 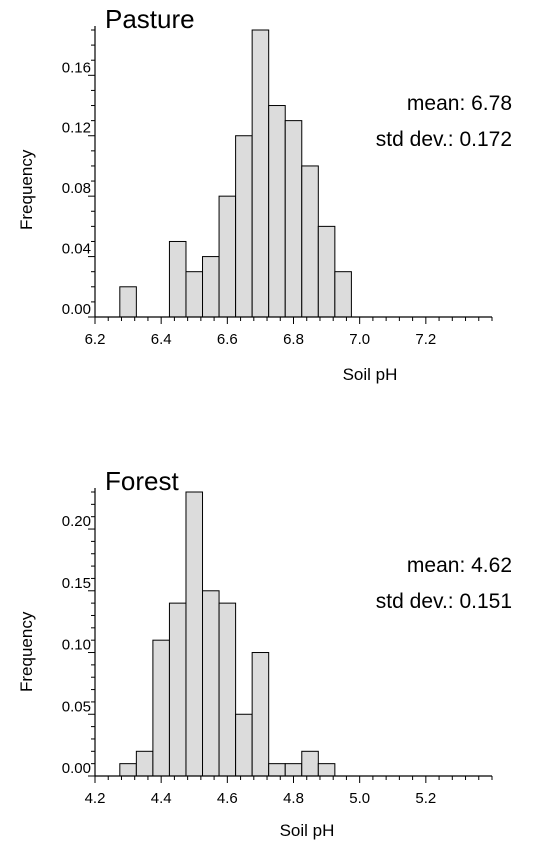 I want to click on pasture-bars, so click(x=236, y=173).